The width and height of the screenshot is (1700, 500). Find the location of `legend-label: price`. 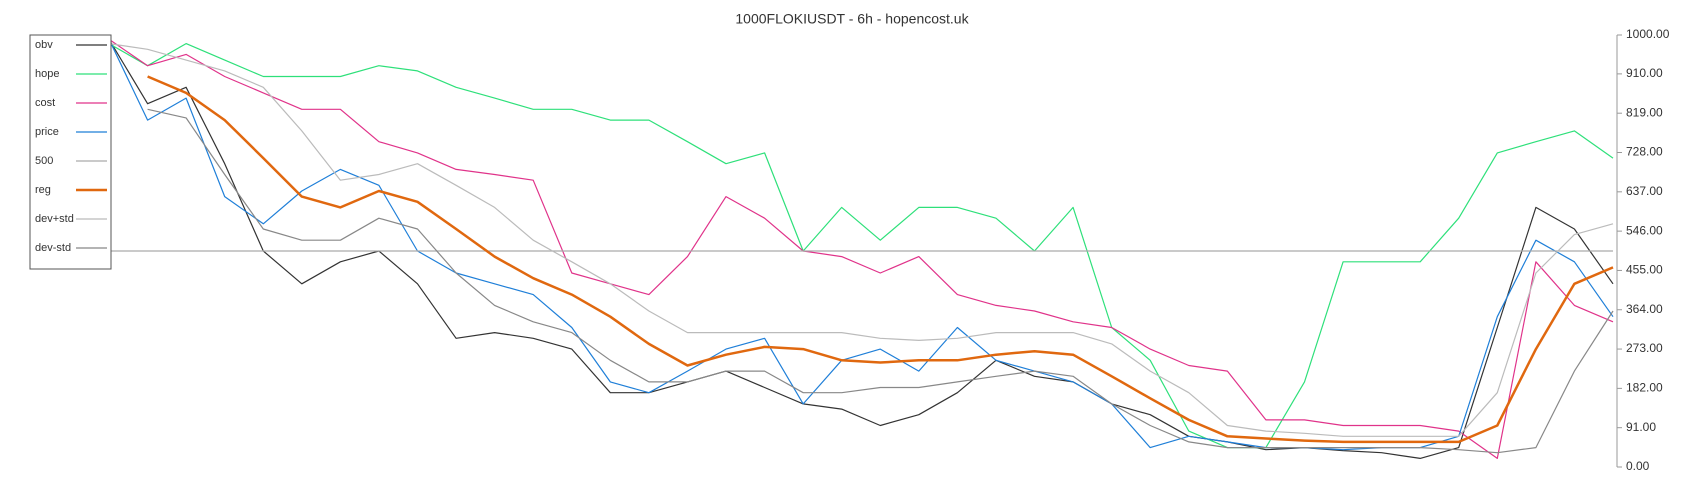

legend-label: price is located at coordinates (47, 132).